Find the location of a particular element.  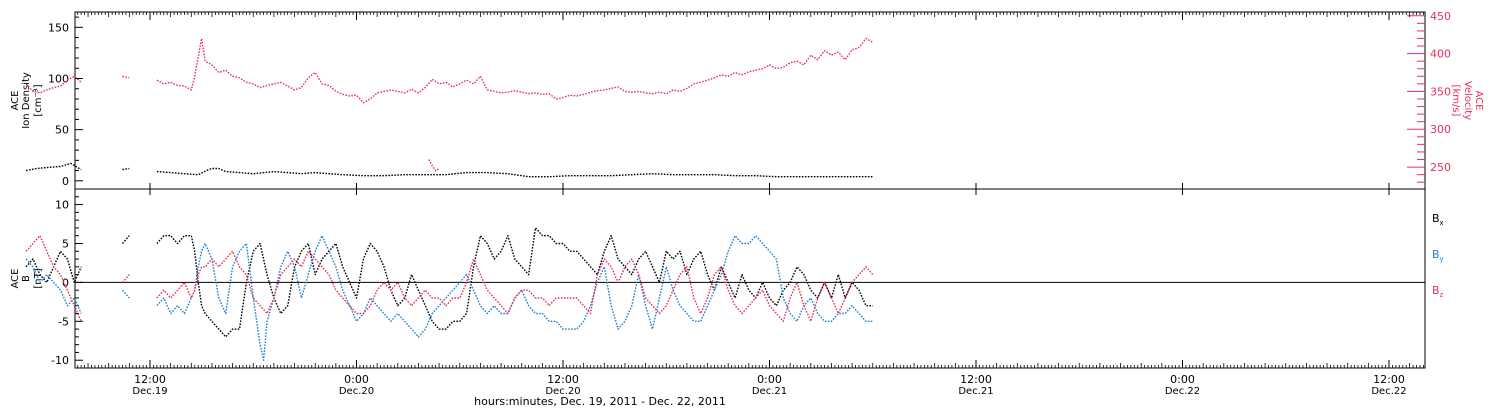

velocity-axis-unit: [km/s] is located at coordinates (1455, 101).